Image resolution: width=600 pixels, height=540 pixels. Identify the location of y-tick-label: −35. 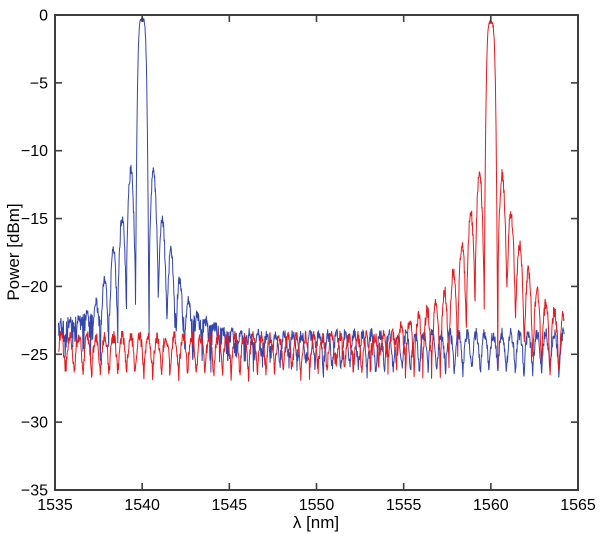
(34, 491).